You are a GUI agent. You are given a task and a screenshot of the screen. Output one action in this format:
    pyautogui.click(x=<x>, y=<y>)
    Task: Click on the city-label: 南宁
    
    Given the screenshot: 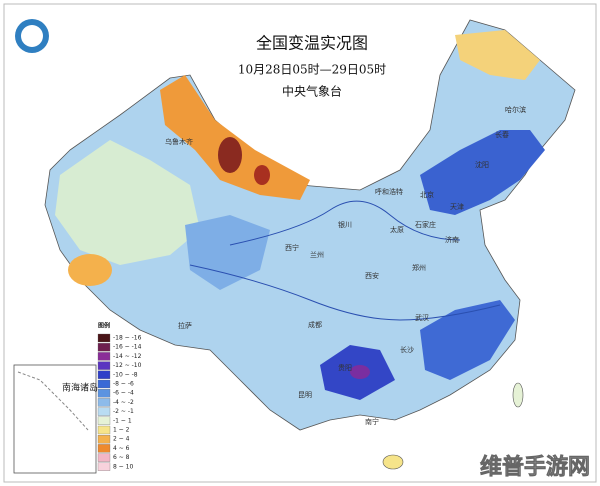 What is the action you would take?
    pyautogui.click(x=372, y=421)
    